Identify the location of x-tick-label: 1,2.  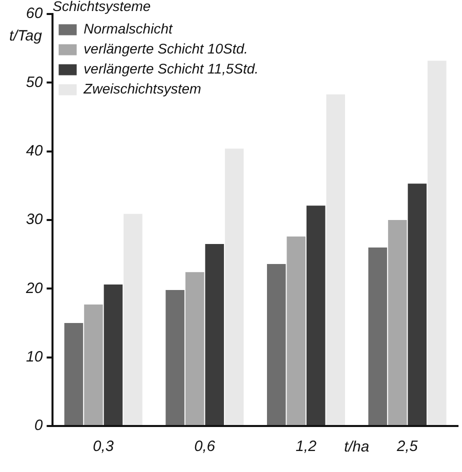
(307, 447).